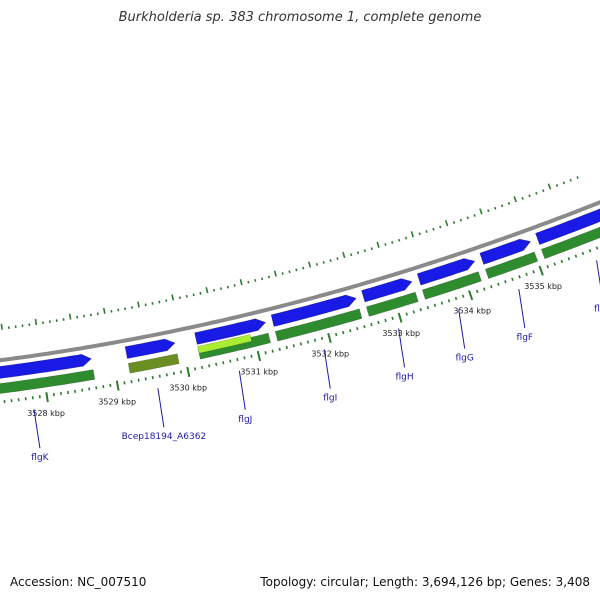 The height and width of the screenshot is (600, 600). I want to click on gene-flgI, so click(316, 318).